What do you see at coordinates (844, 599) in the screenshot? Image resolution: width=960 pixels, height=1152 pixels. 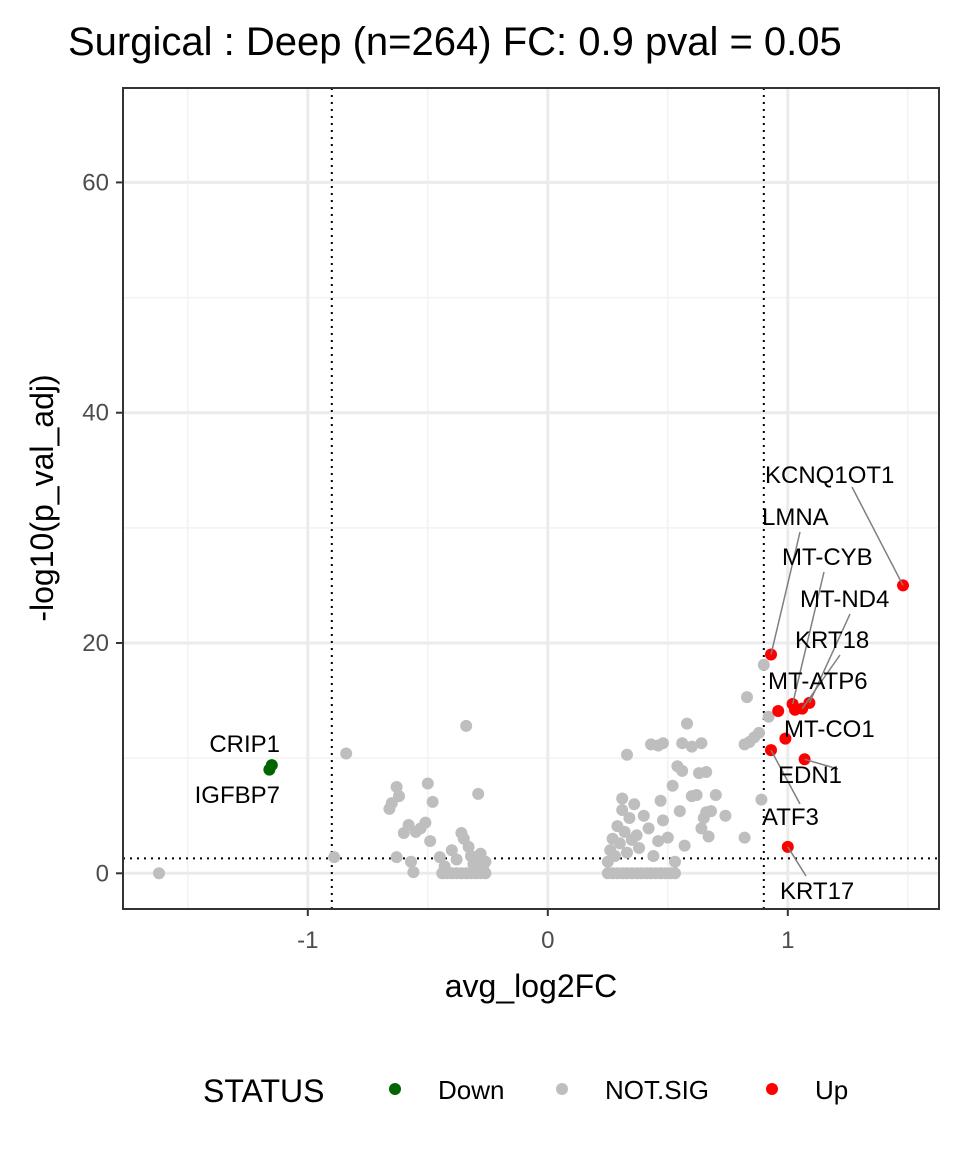 I see `gene-label: MT-ND4` at bounding box center [844, 599].